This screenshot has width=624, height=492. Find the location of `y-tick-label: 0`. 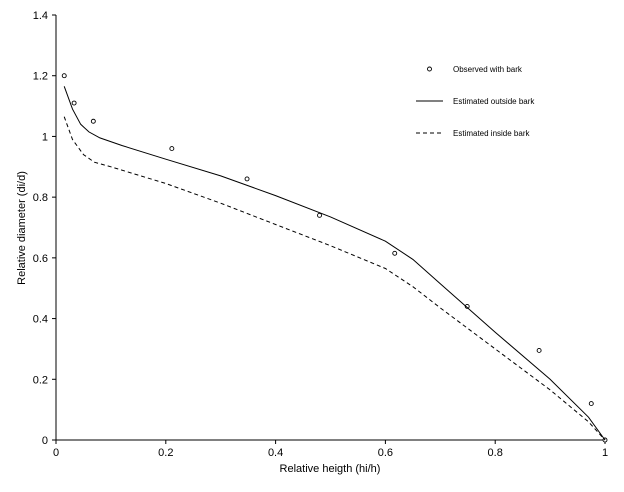

y-tick-label: 0 is located at coordinates (45, 441).